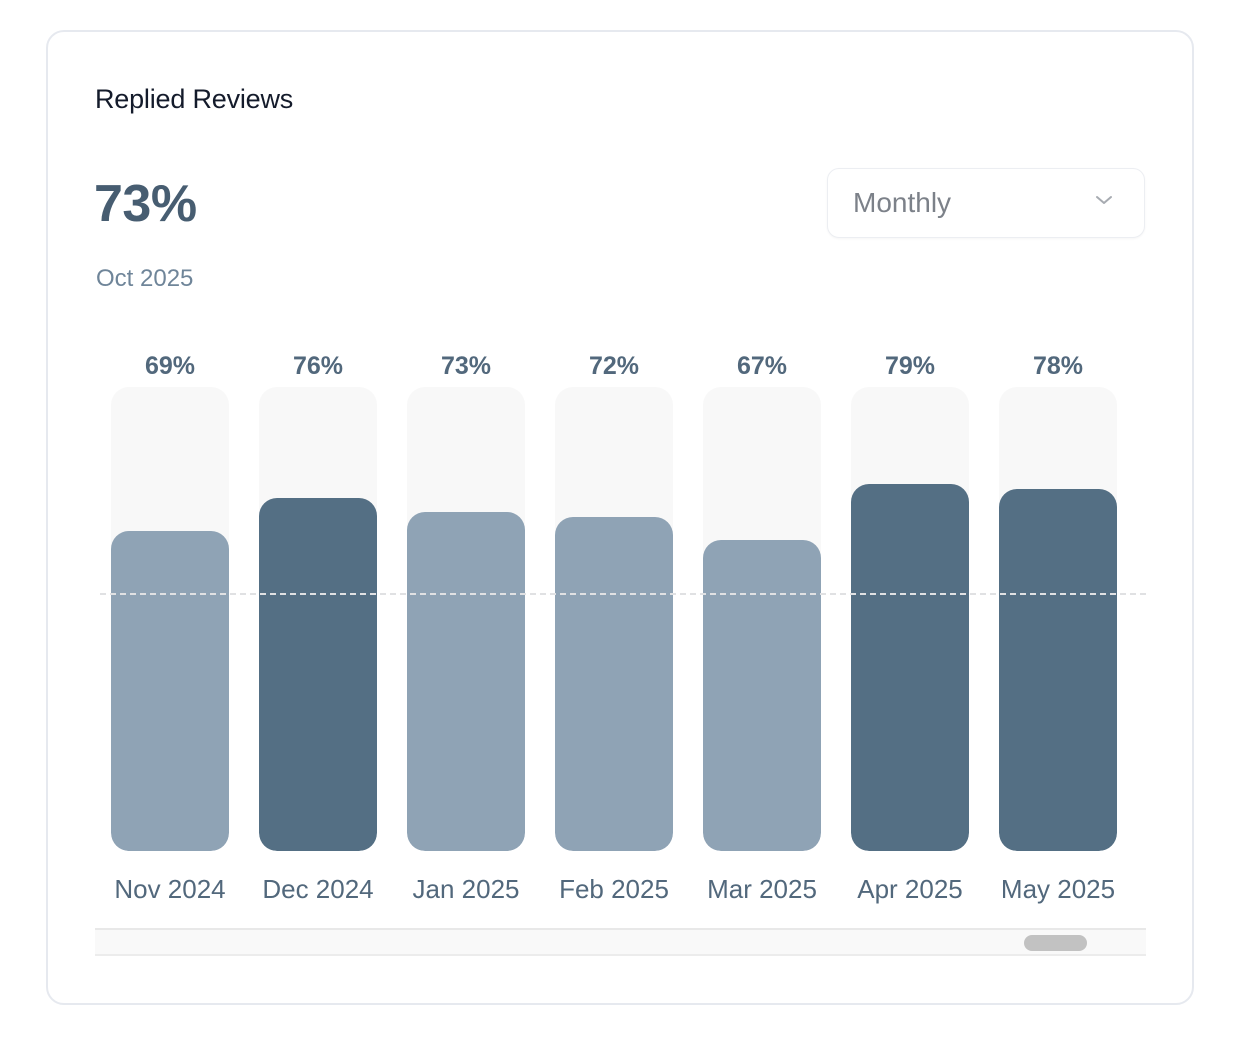 This screenshot has width=1236, height=1040. Describe the element at coordinates (910, 889) in the screenshot. I see `x-tick-label: Apr 2025` at that location.